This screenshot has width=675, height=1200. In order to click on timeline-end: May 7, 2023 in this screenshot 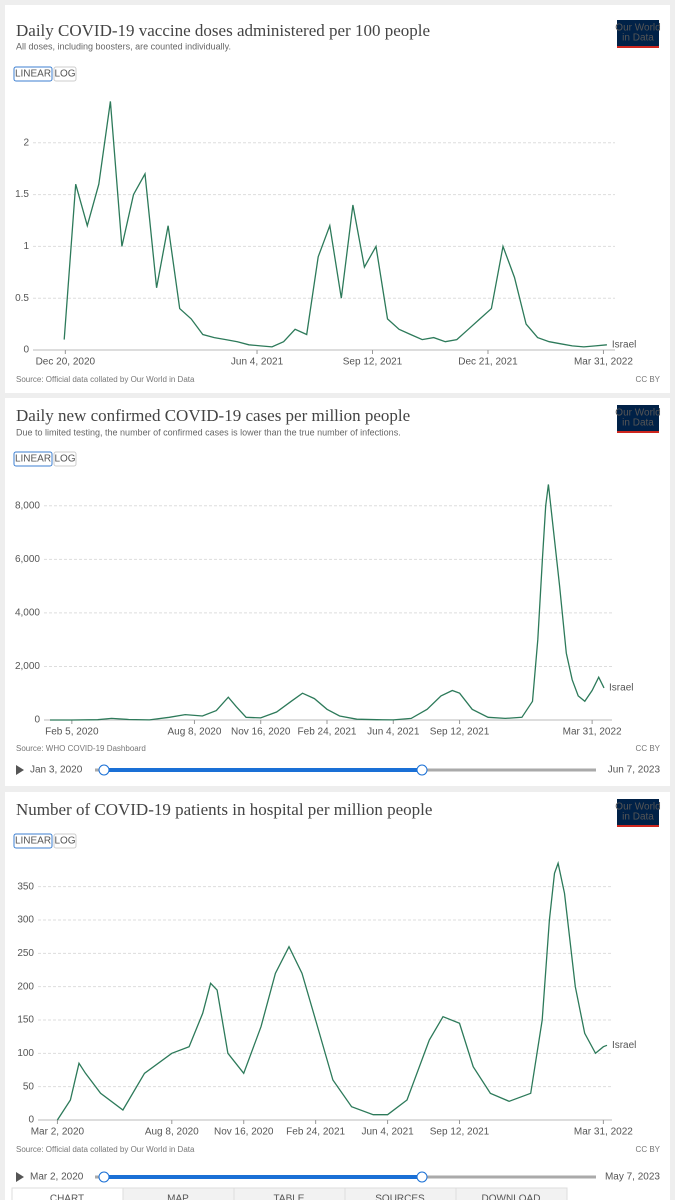, I will do `click(632, 1177)`.